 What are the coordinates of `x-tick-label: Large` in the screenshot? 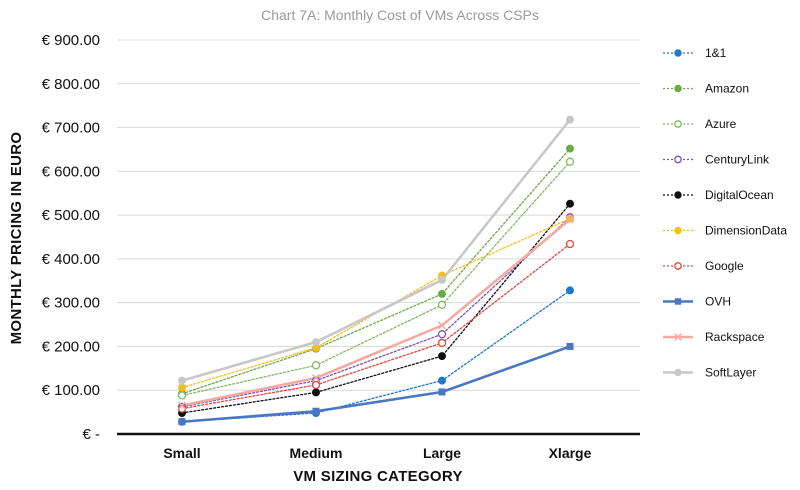 It's located at (442, 453).